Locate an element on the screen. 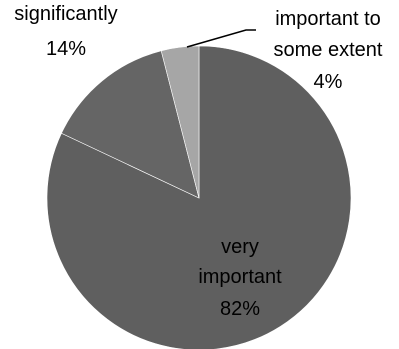  slice-label-very-important-line1: very is located at coordinates (240, 247).